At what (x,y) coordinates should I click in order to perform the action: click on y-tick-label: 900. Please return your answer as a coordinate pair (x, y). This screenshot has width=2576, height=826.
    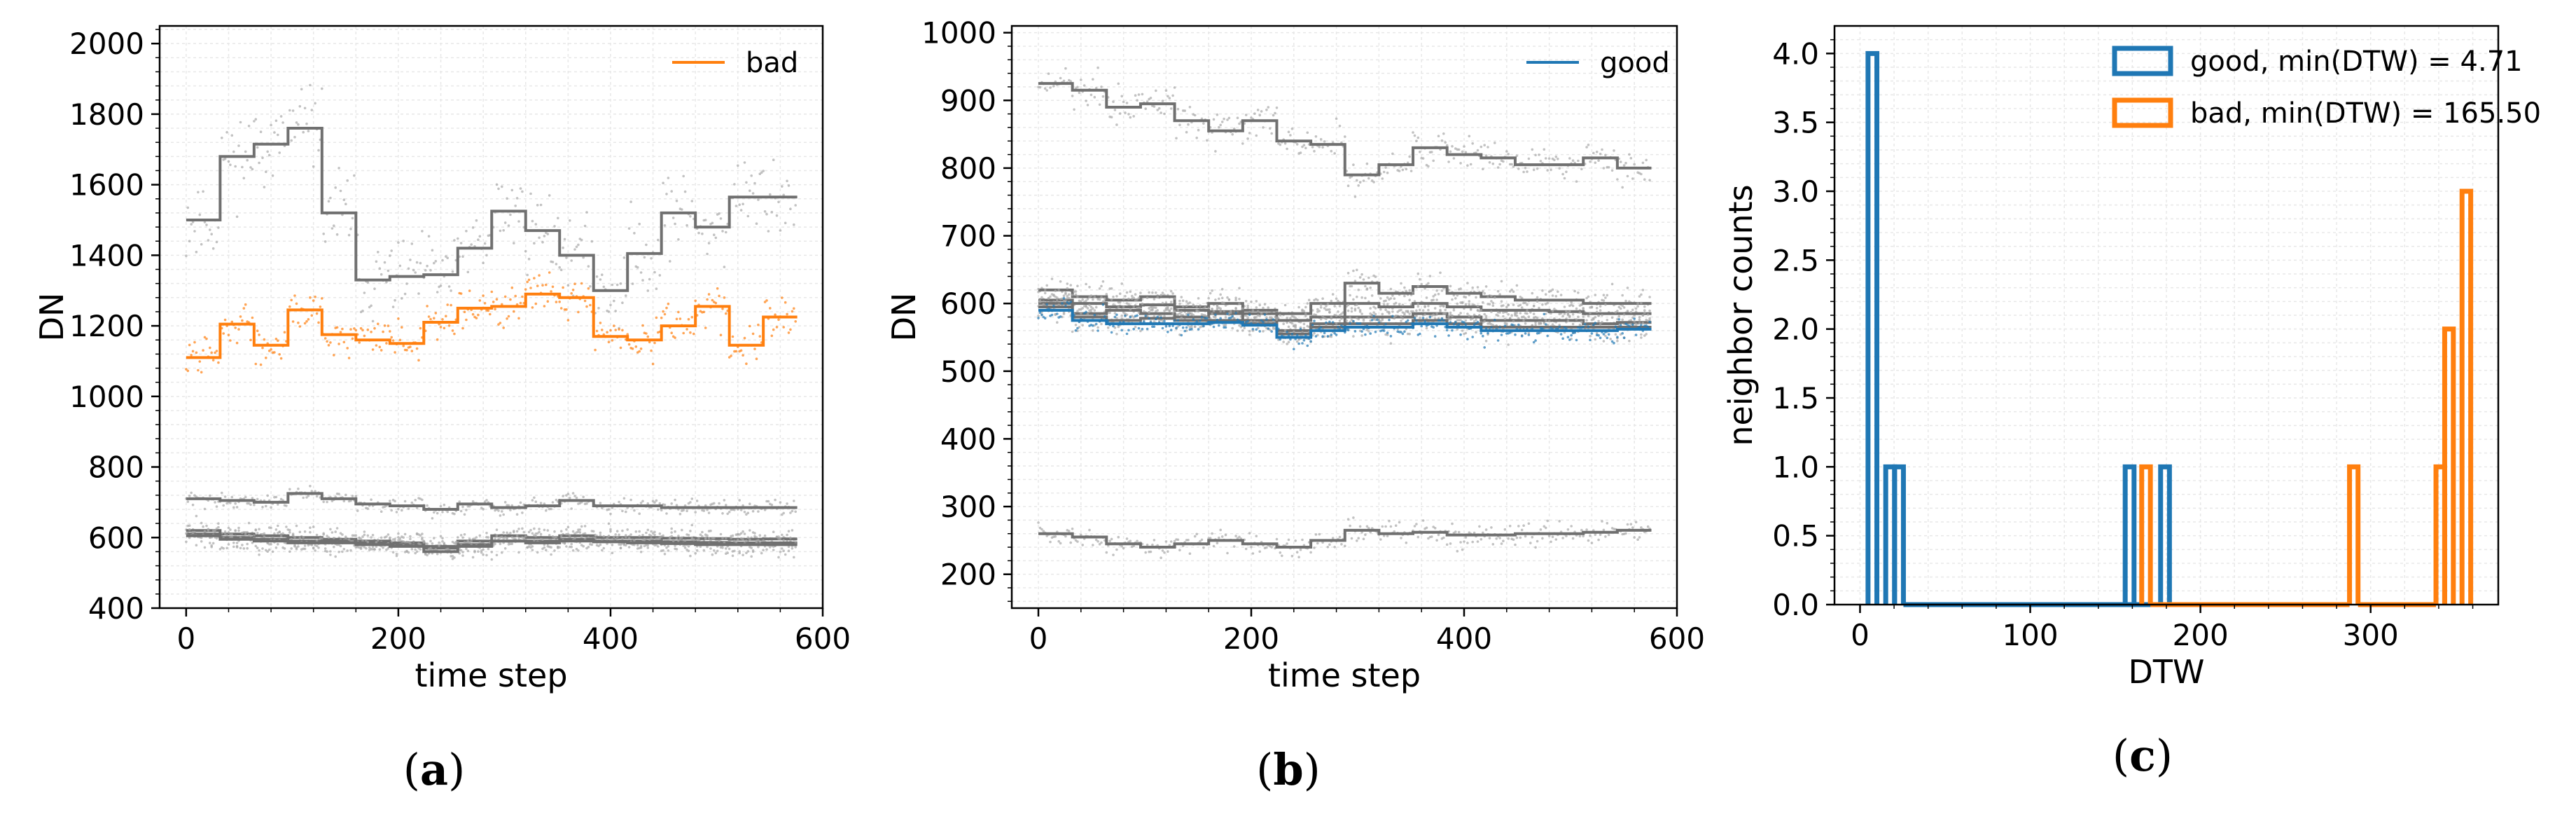
    Looking at the image, I should click on (968, 101).